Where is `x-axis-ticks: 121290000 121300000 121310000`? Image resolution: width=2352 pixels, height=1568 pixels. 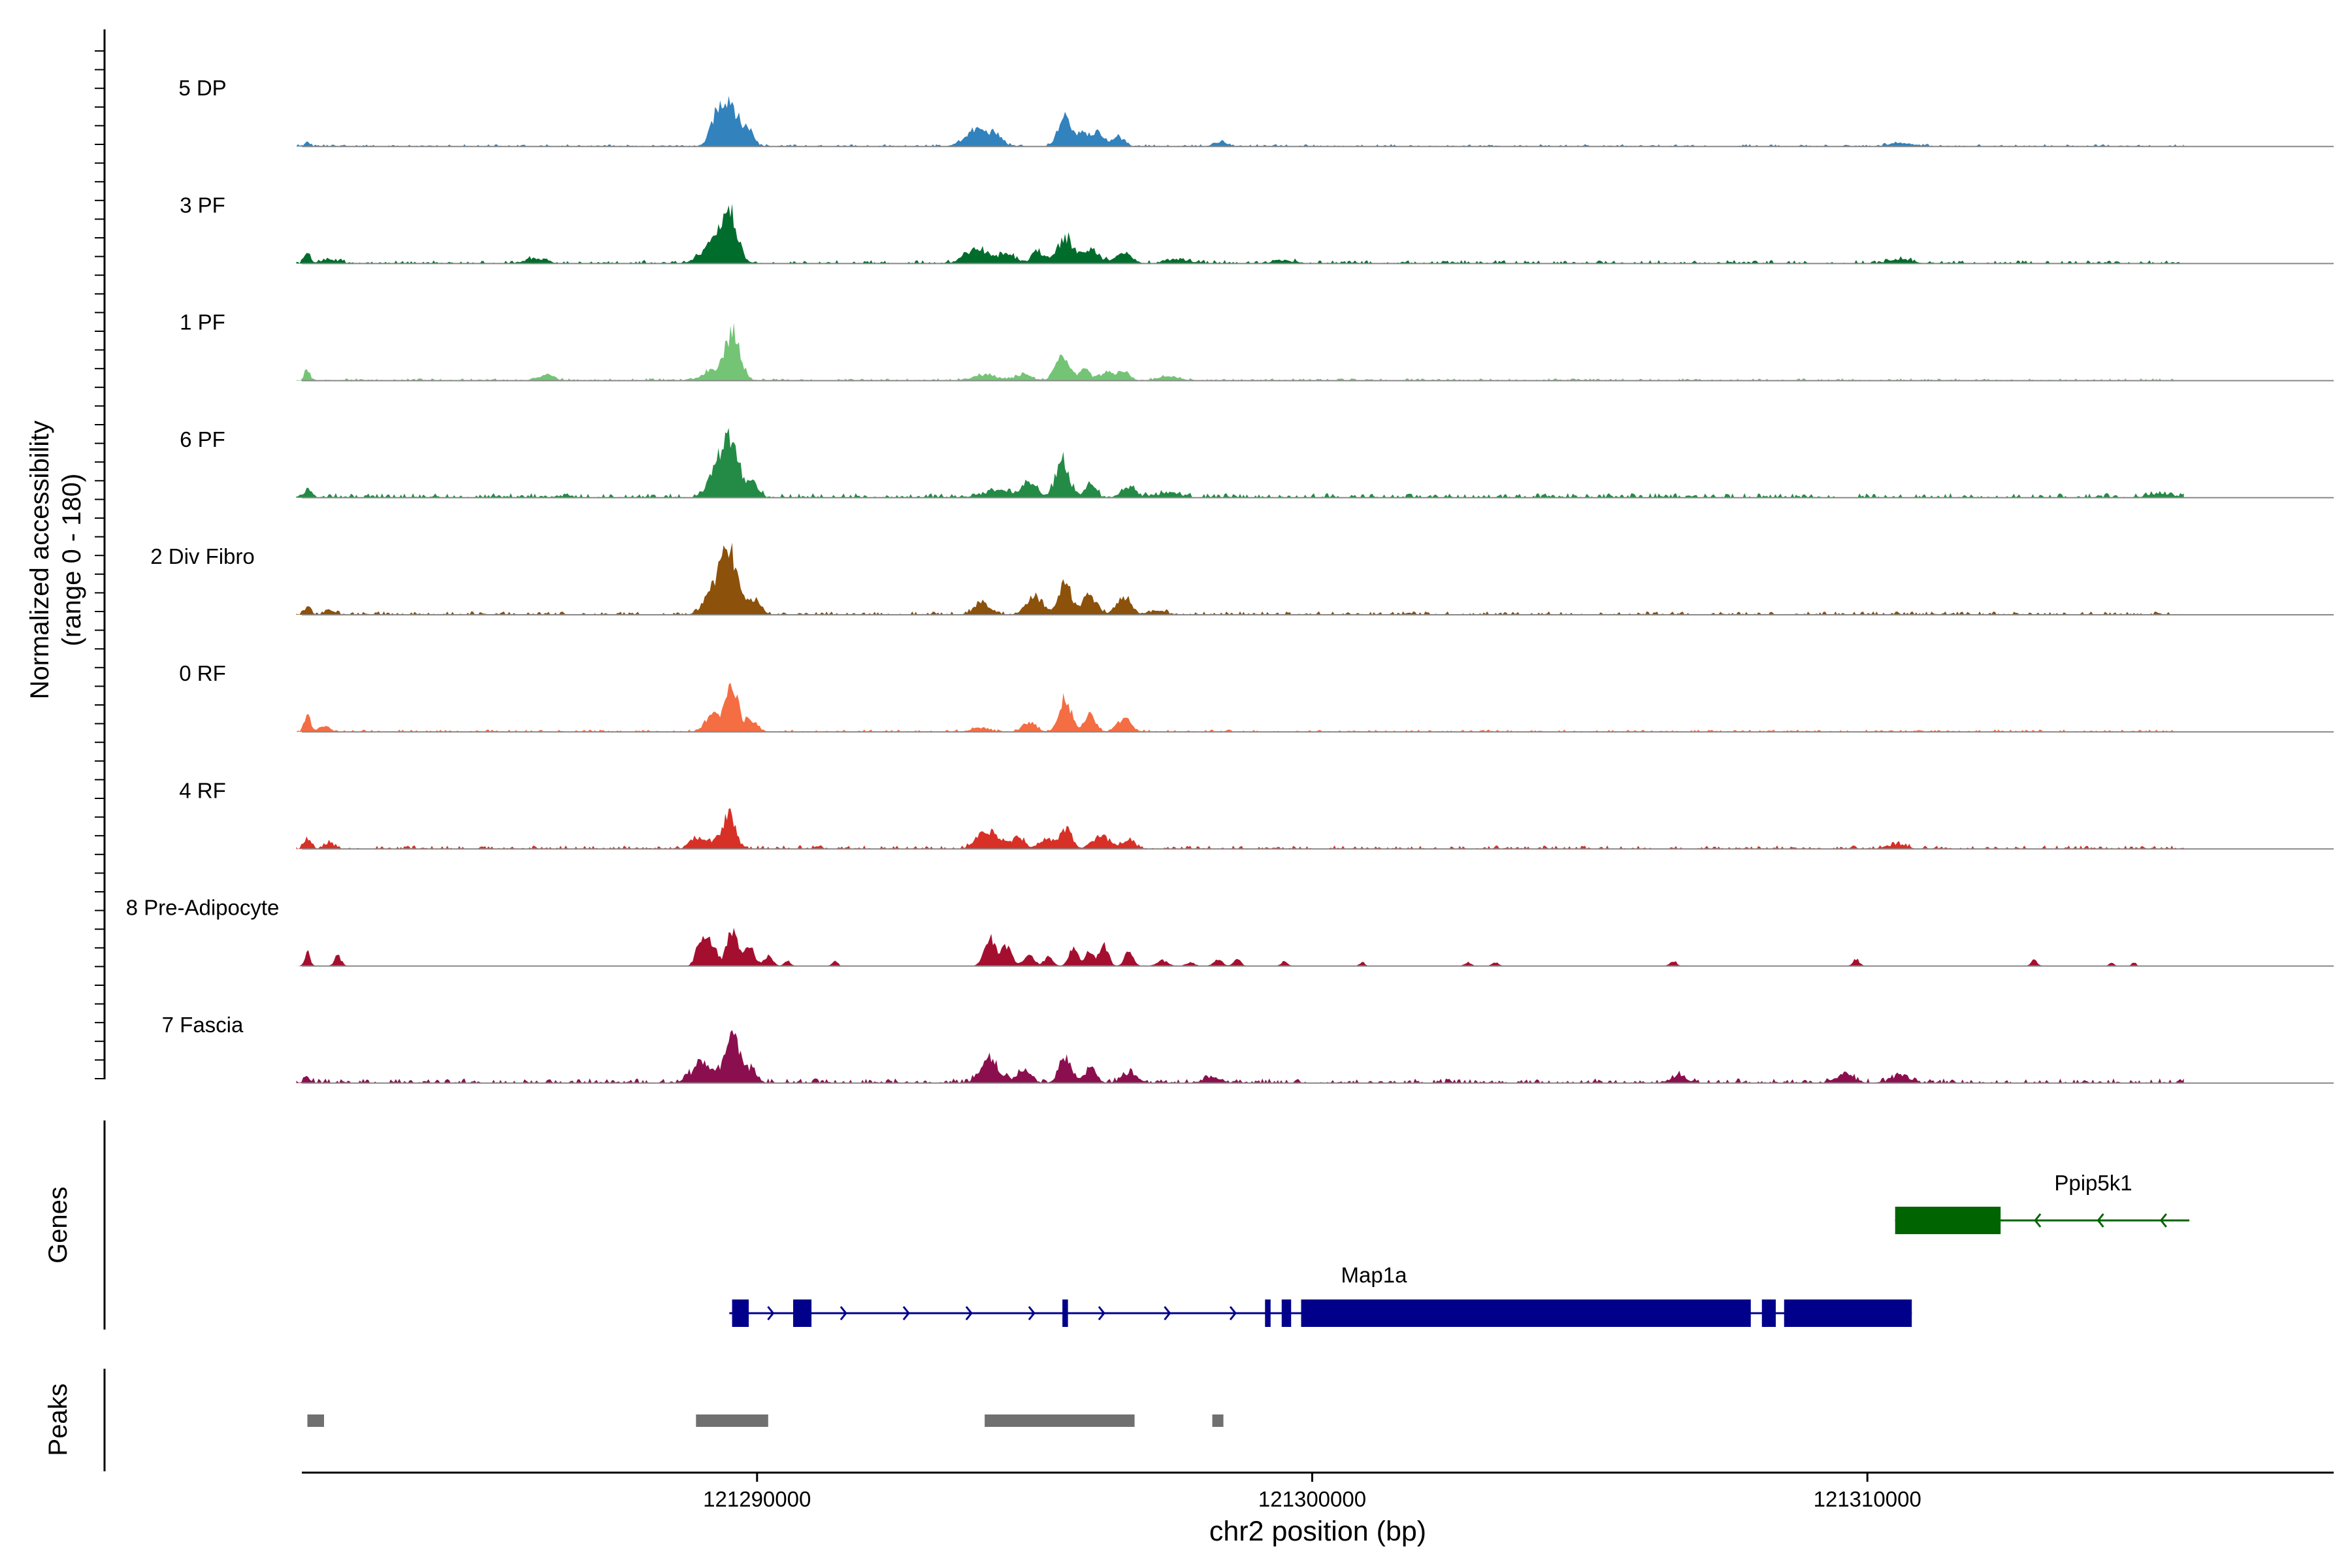 x-axis-ticks: 121290000 121300000 121310000 is located at coordinates (1312, 1492).